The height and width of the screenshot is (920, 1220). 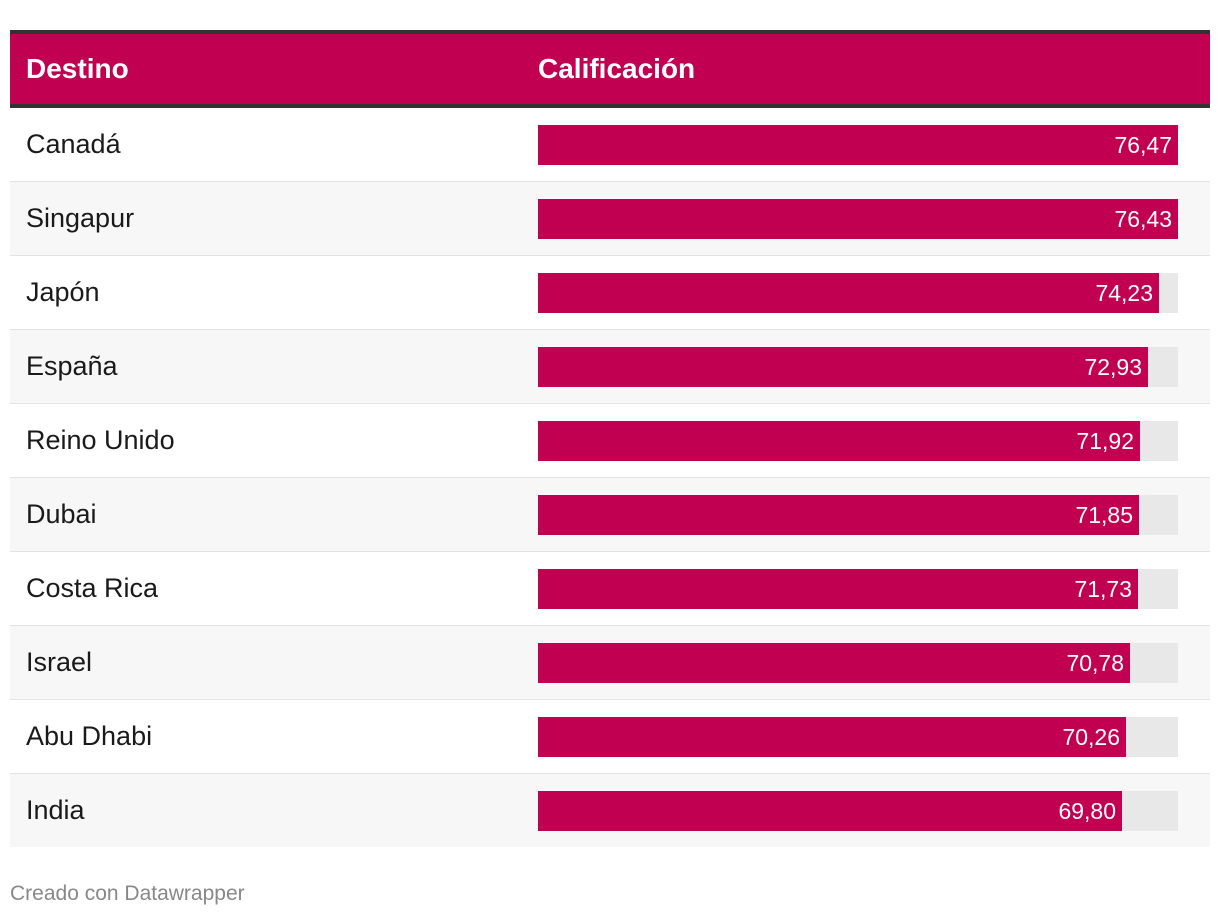 I want to click on table-row: India 69,80, so click(x=610, y=810).